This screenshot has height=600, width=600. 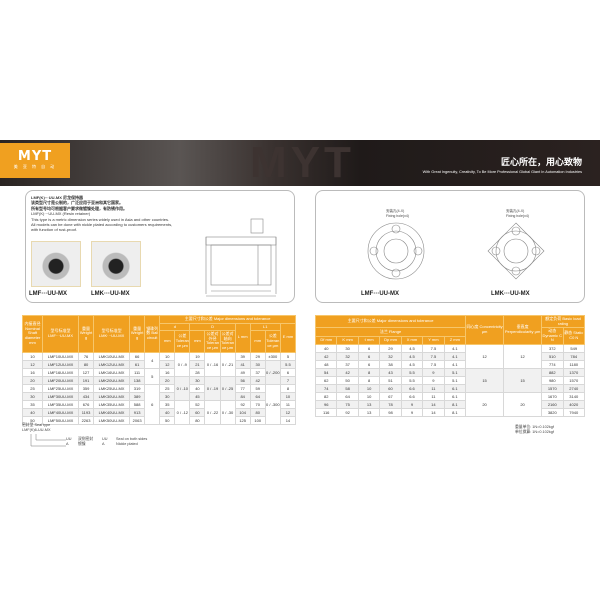 I want to click on intro-line: LMF(K)···UU-MX 尼龙保持器, so click(x=57, y=197).